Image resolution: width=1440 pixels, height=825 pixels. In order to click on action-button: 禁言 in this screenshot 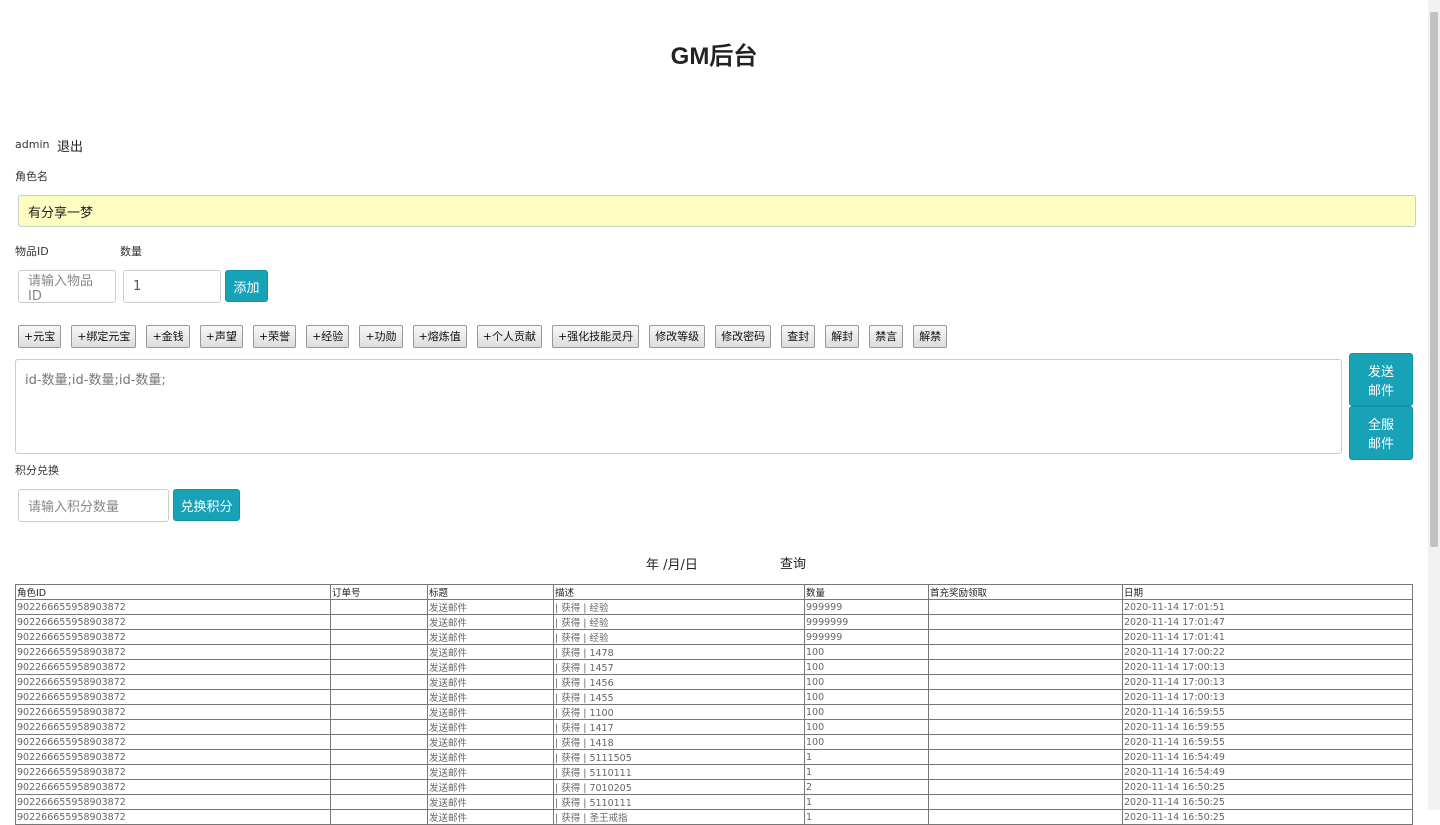, I will do `click(886, 336)`.